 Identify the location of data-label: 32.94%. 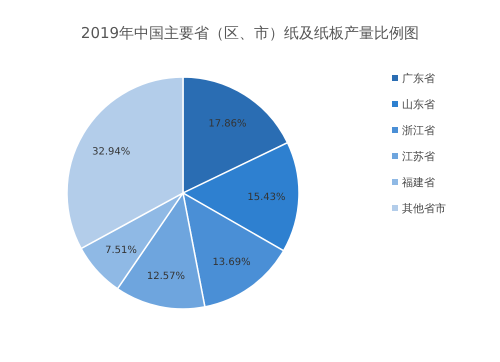
(111, 152).